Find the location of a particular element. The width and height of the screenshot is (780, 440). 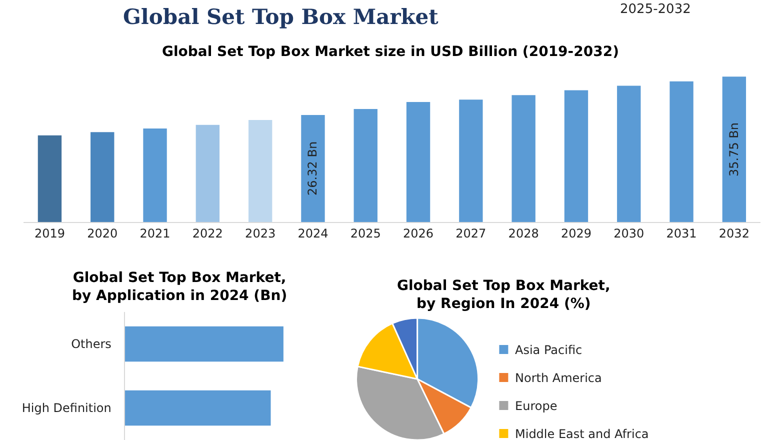

x-tick-label: 2030 is located at coordinates (629, 233).